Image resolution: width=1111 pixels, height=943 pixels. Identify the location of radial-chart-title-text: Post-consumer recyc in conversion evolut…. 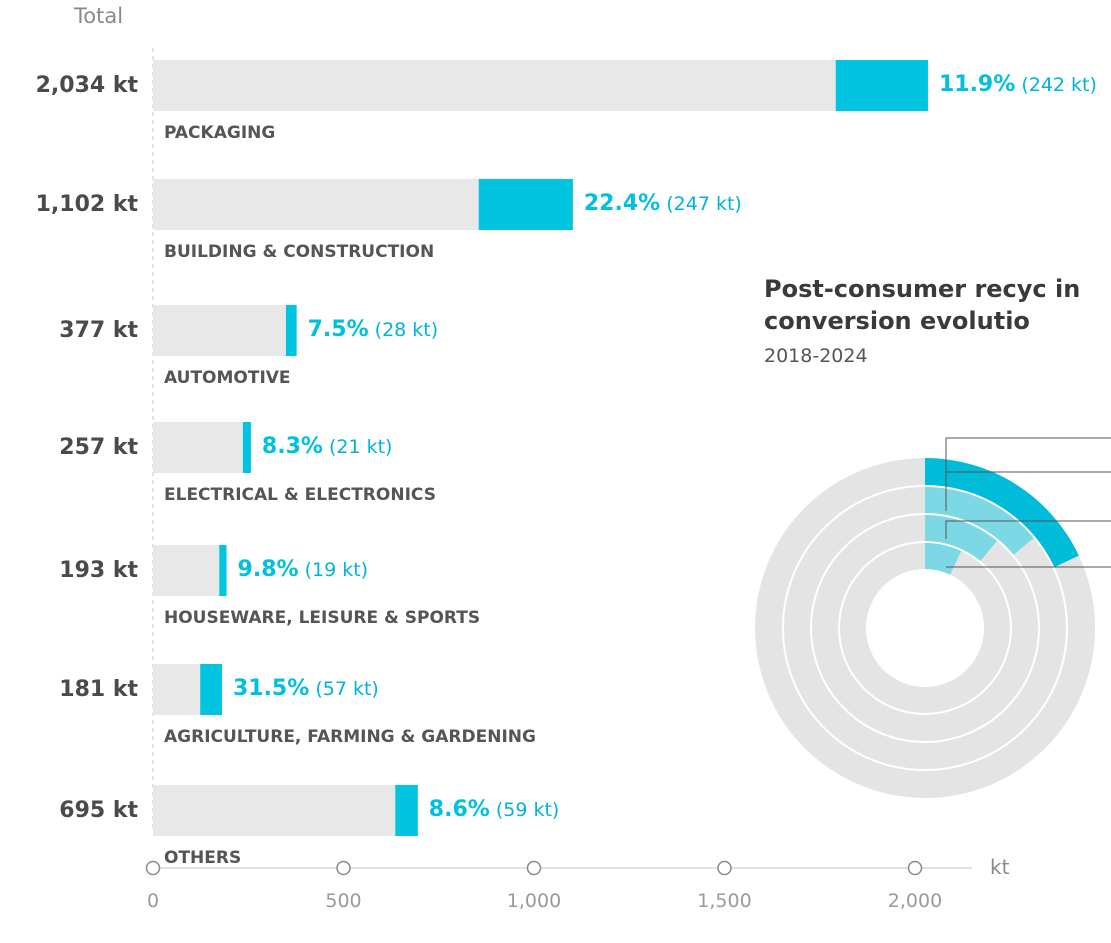
(922, 305).